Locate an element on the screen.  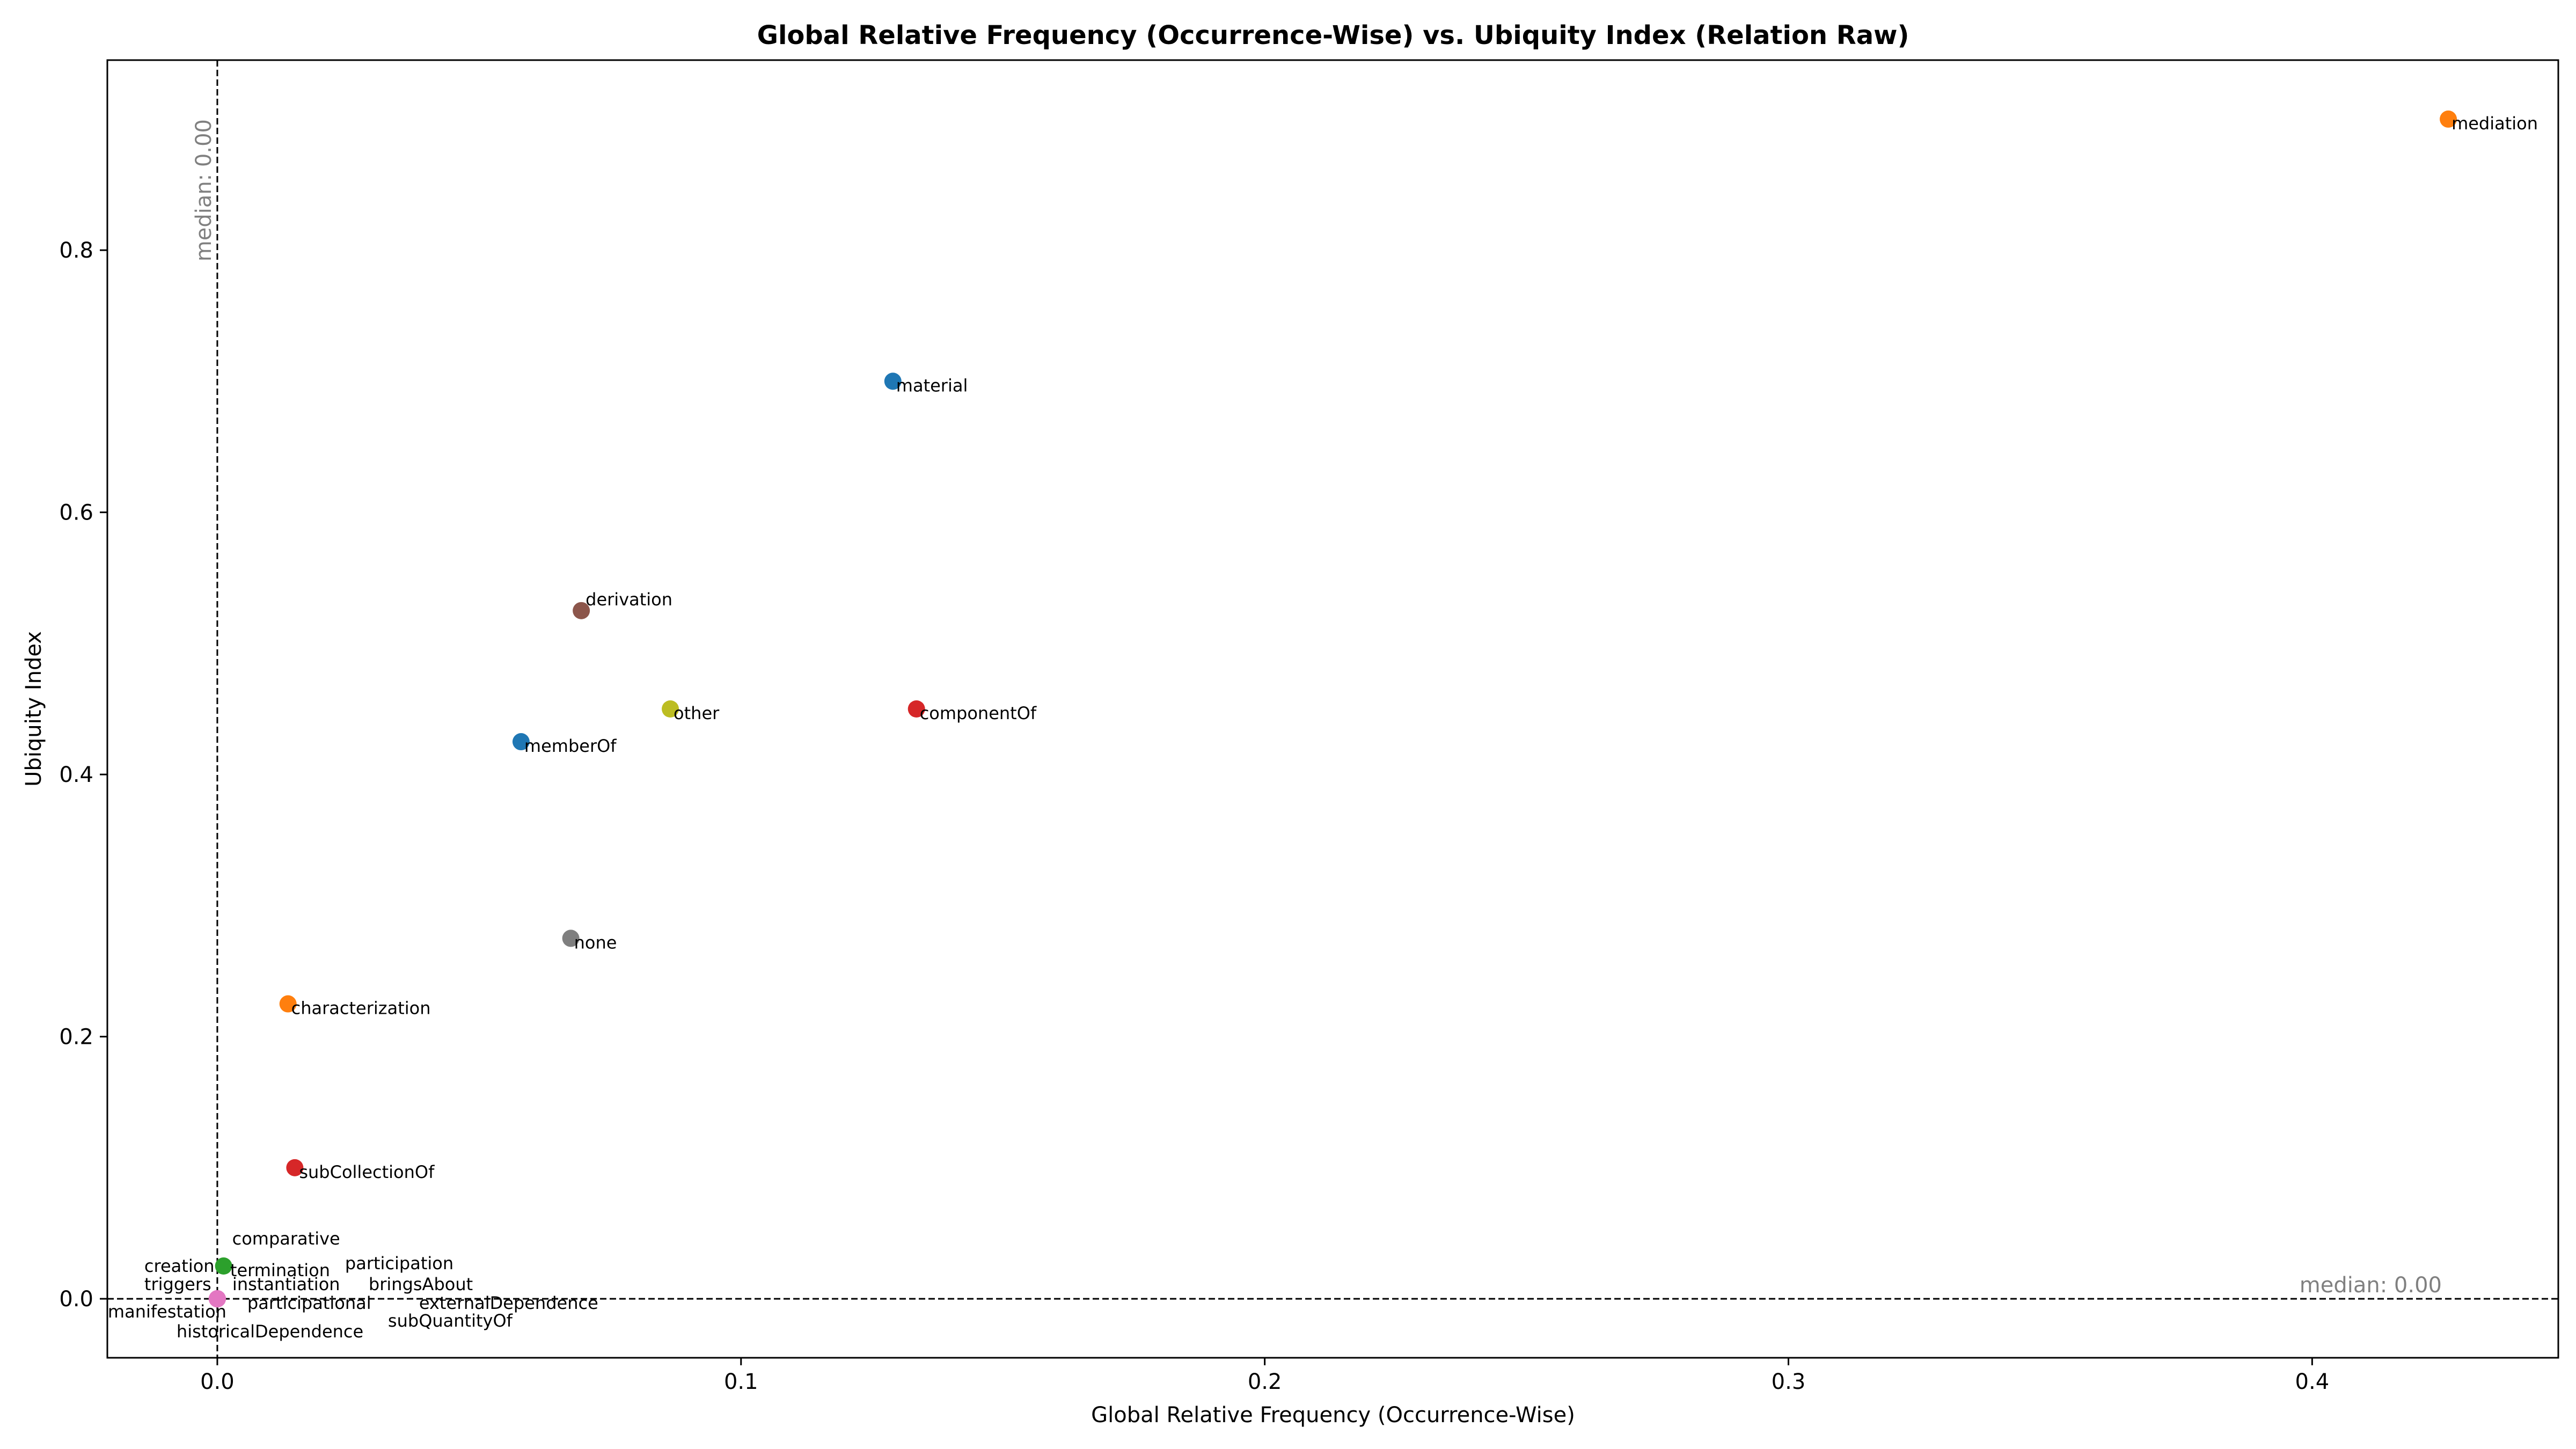
point-label-externalDependence: externalDependence is located at coordinates (508, 1303).